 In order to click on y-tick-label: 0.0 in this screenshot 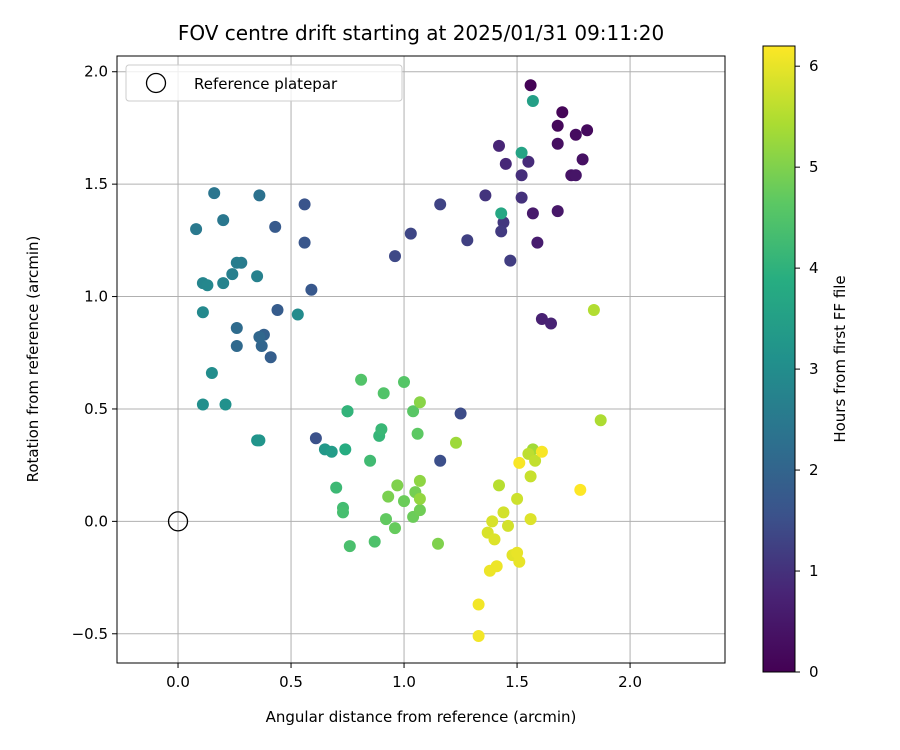, I will do `click(96, 521)`.